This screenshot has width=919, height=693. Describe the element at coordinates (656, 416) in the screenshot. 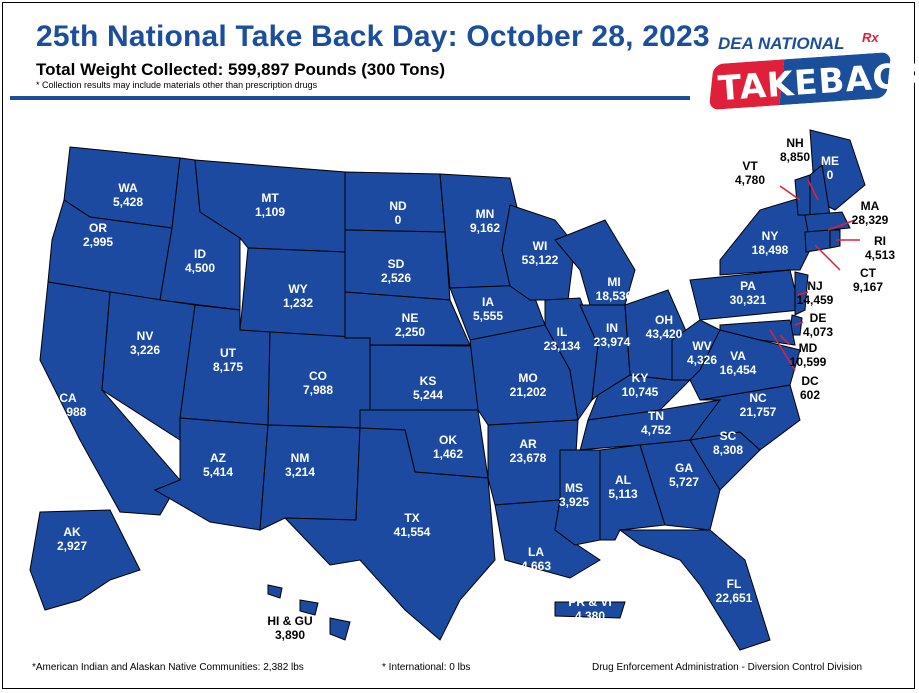

I see `state-abbr: TN` at that location.